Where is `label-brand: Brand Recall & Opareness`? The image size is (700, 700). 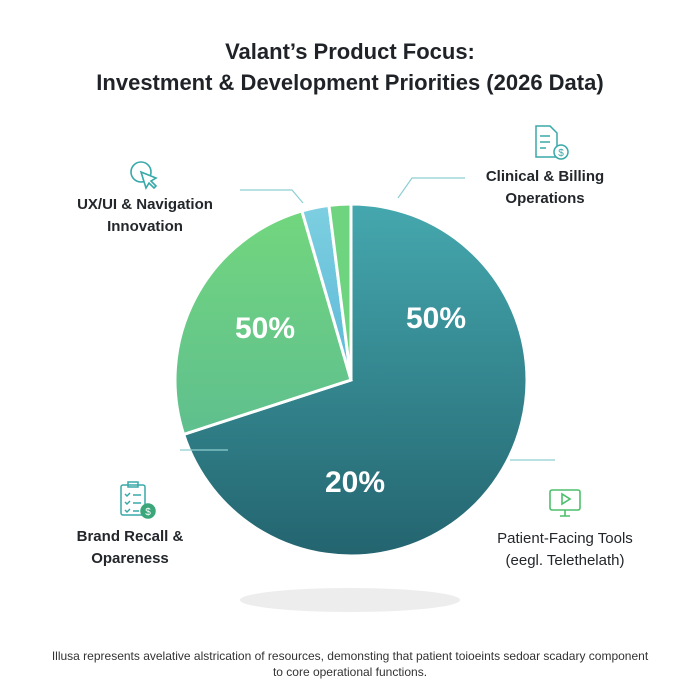 label-brand: Brand Recall & Opareness is located at coordinates (130, 548).